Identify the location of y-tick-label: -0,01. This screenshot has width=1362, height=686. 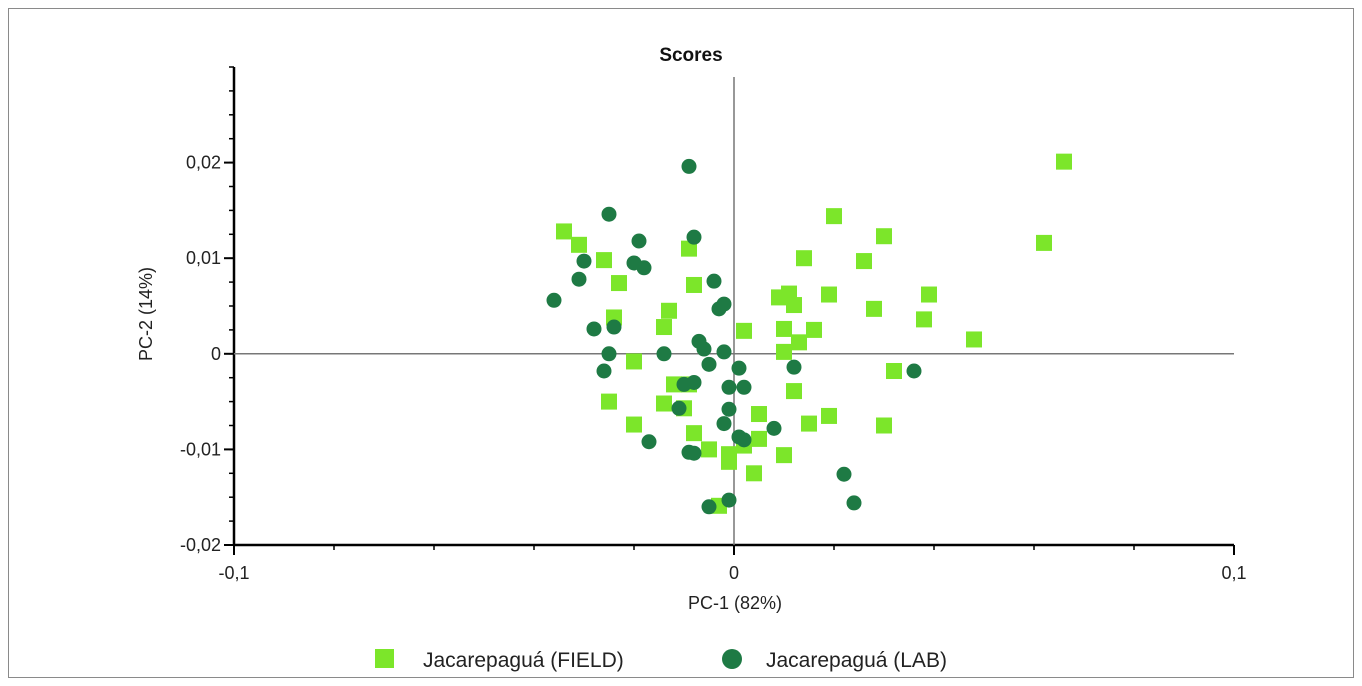
(200, 449).